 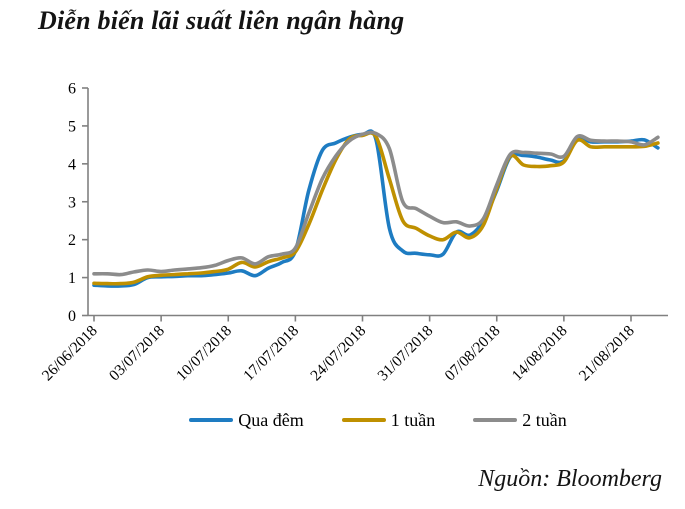 What do you see at coordinates (72, 89) in the screenshot?
I see `y-tick-label: 6` at bounding box center [72, 89].